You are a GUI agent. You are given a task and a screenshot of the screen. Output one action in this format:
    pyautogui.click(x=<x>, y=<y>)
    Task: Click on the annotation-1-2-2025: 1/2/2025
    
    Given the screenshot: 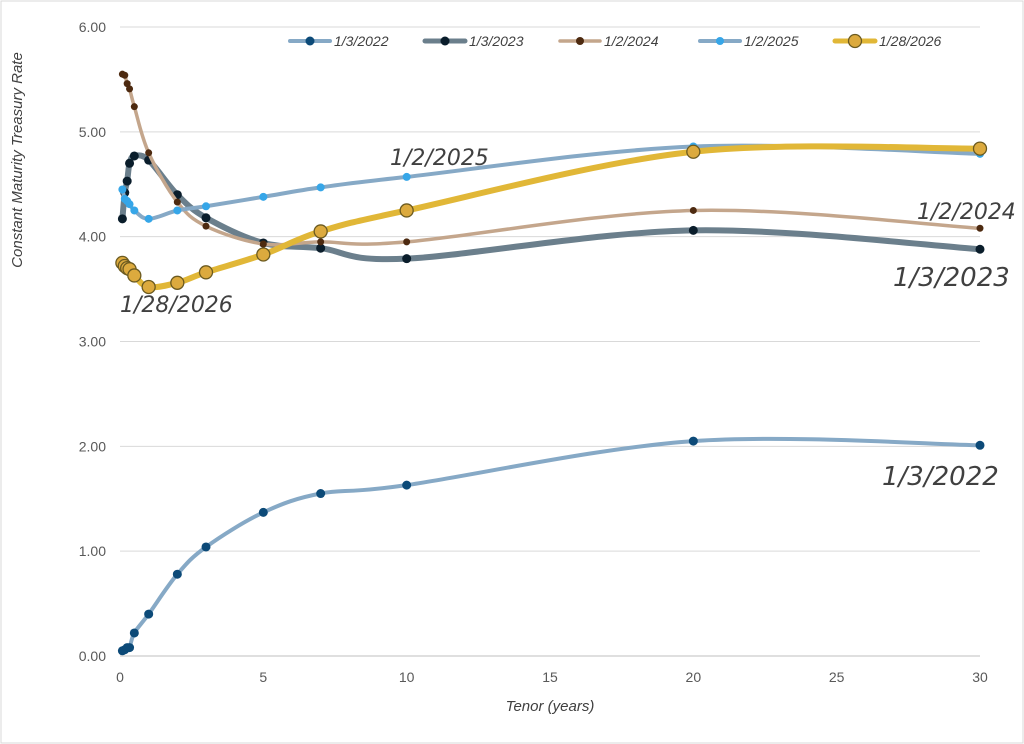 What is the action you would take?
    pyautogui.click(x=439, y=158)
    